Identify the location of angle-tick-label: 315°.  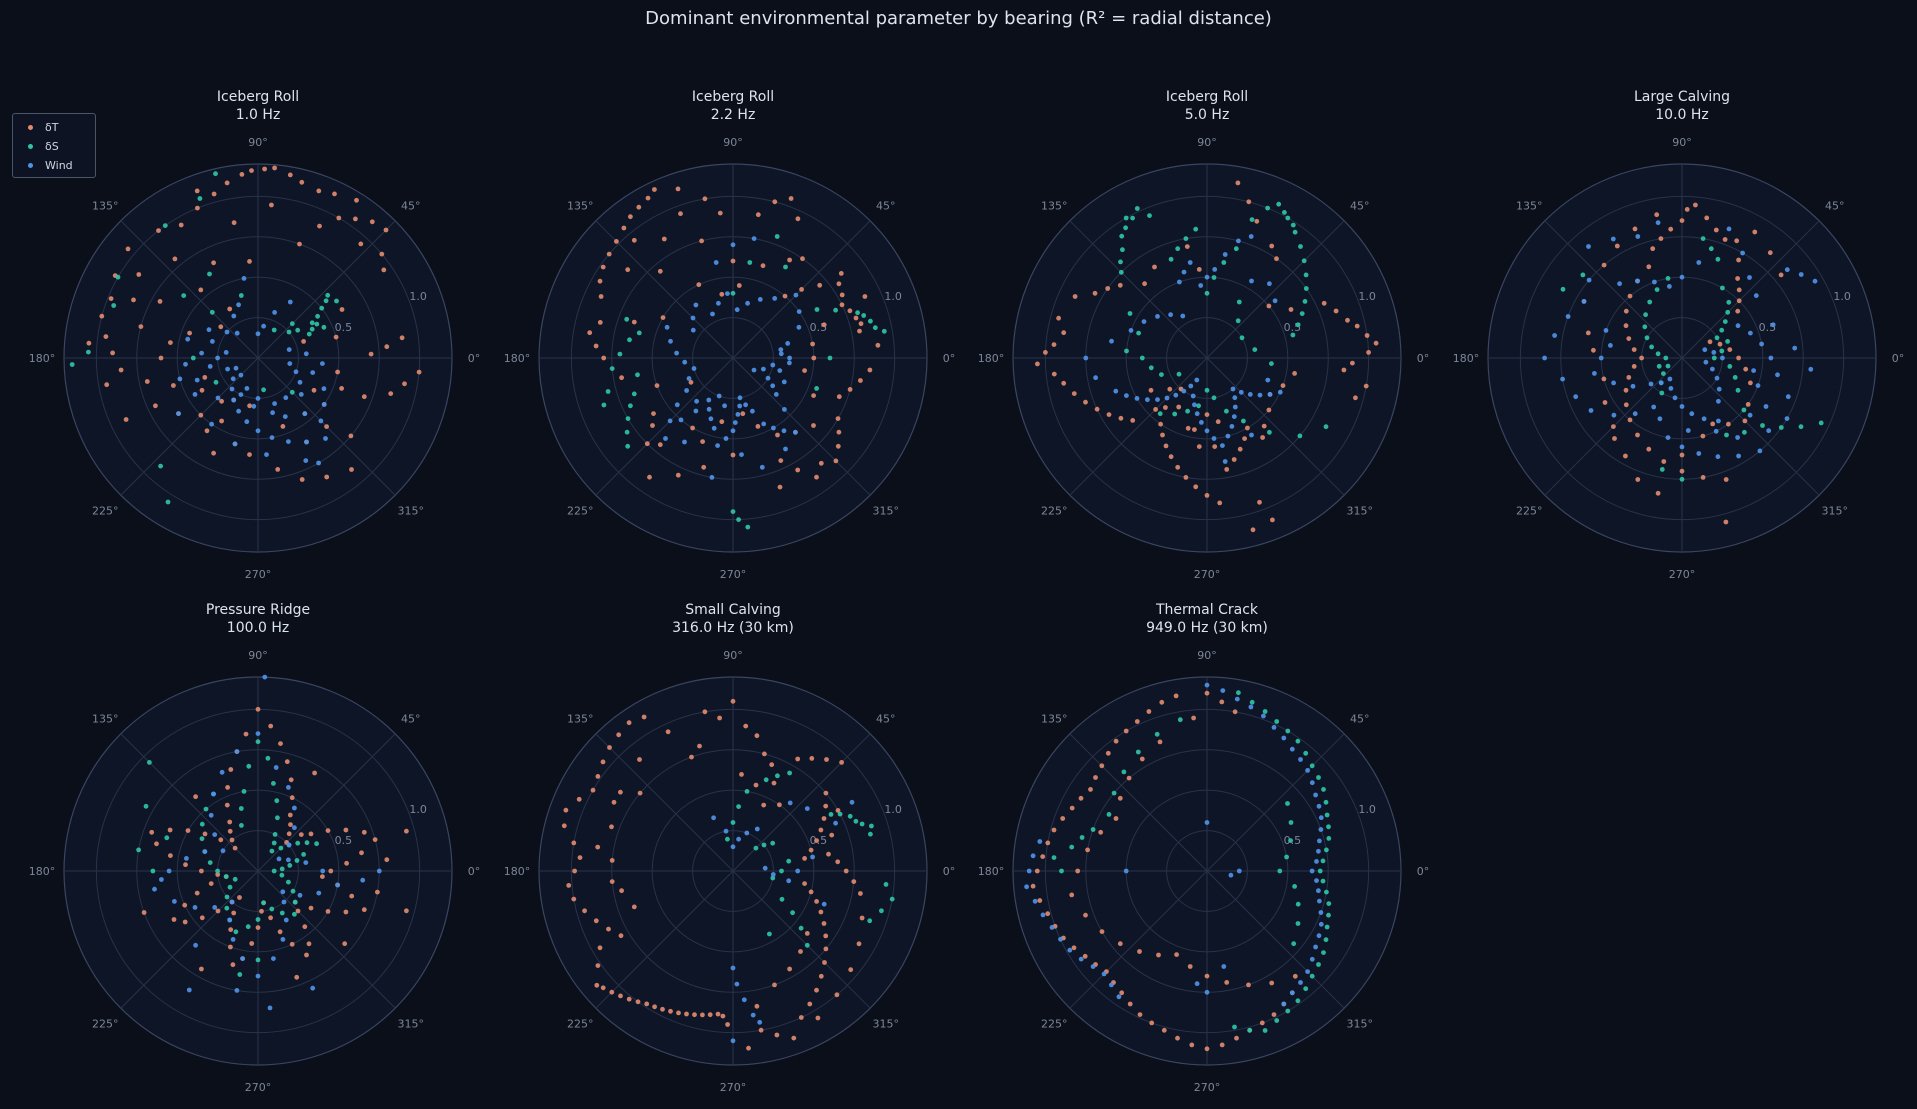
(1834, 511).